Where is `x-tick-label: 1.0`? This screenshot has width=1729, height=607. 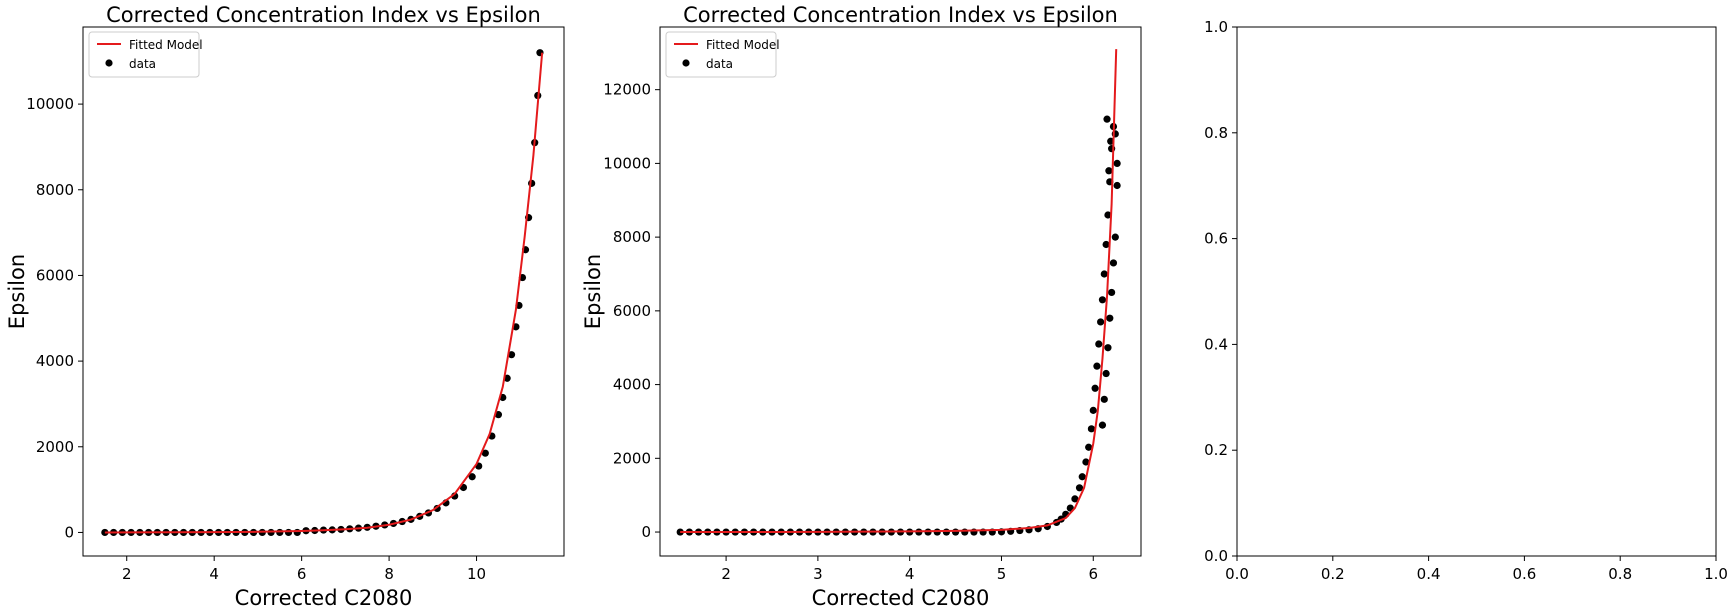 x-tick-label: 1.0 is located at coordinates (1716, 574).